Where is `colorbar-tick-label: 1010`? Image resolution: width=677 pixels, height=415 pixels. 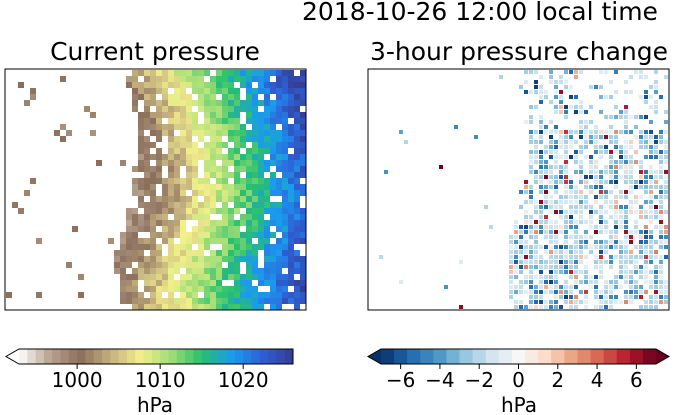
colorbar-tick-label: 1010 is located at coordinates (160, 380).